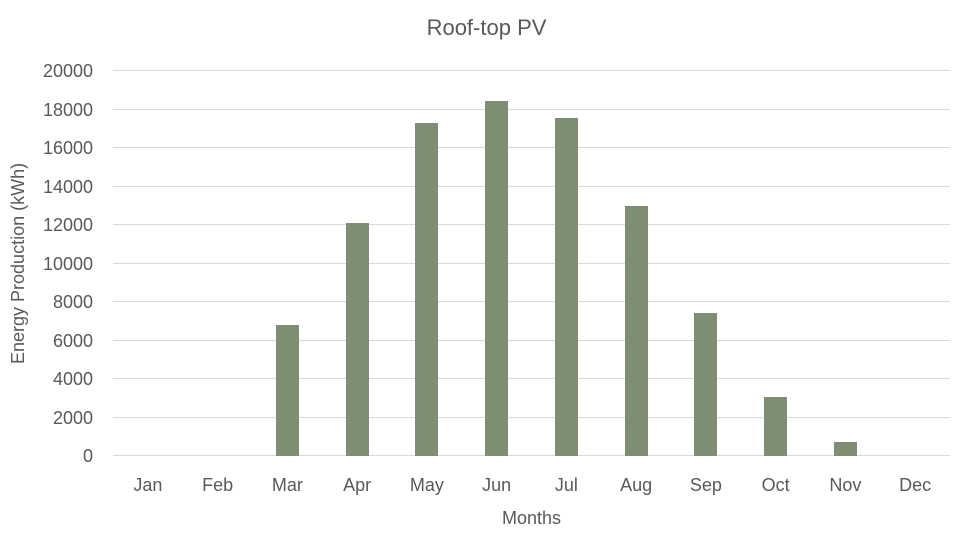 The width and height of the screenshot is (973, 555). Describe the element at coordinates (72, 379) in the screenshot. I see `y-tick-label: 4000` at that location.